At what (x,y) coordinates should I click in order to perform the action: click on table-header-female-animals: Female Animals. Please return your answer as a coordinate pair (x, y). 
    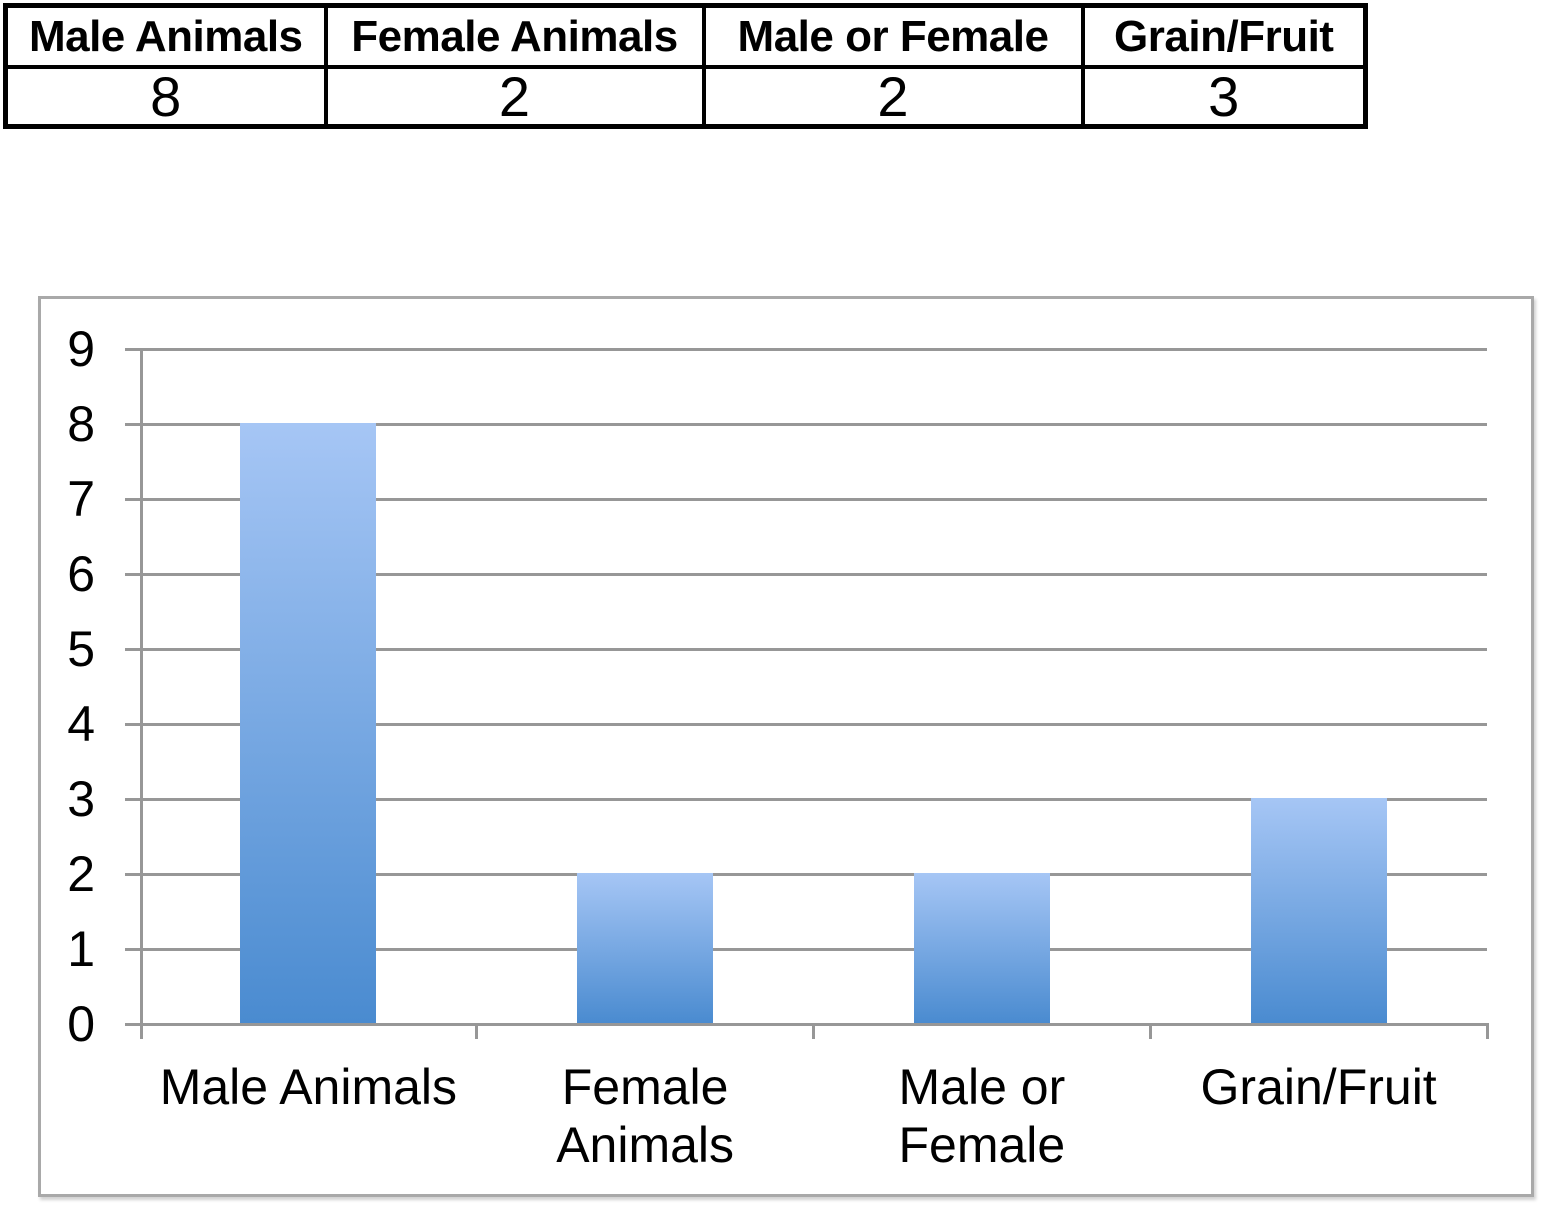
    Looking at the image, I should click on (514, 36).